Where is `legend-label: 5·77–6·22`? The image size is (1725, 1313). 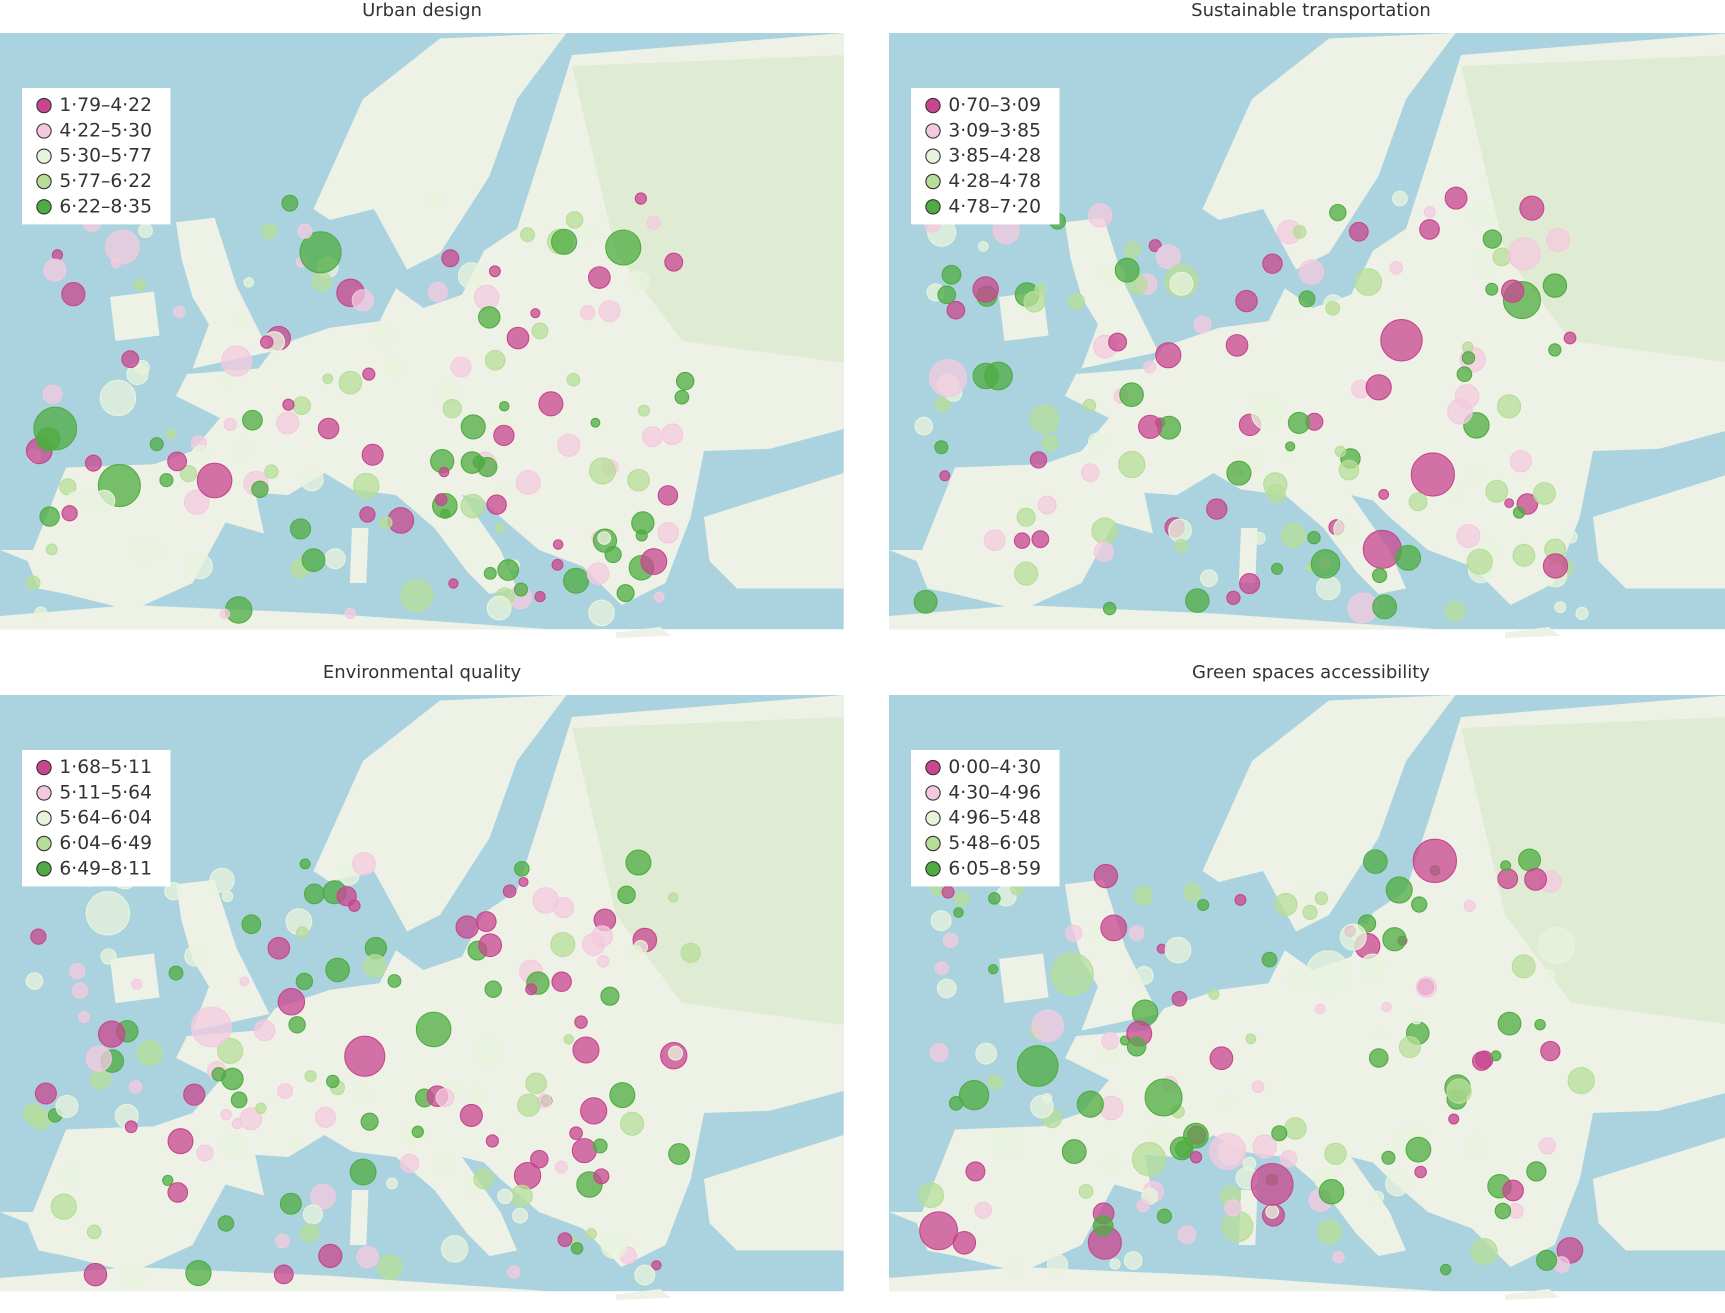 legend-label: 5·77–6·22 is located at coordinates (105, 181).